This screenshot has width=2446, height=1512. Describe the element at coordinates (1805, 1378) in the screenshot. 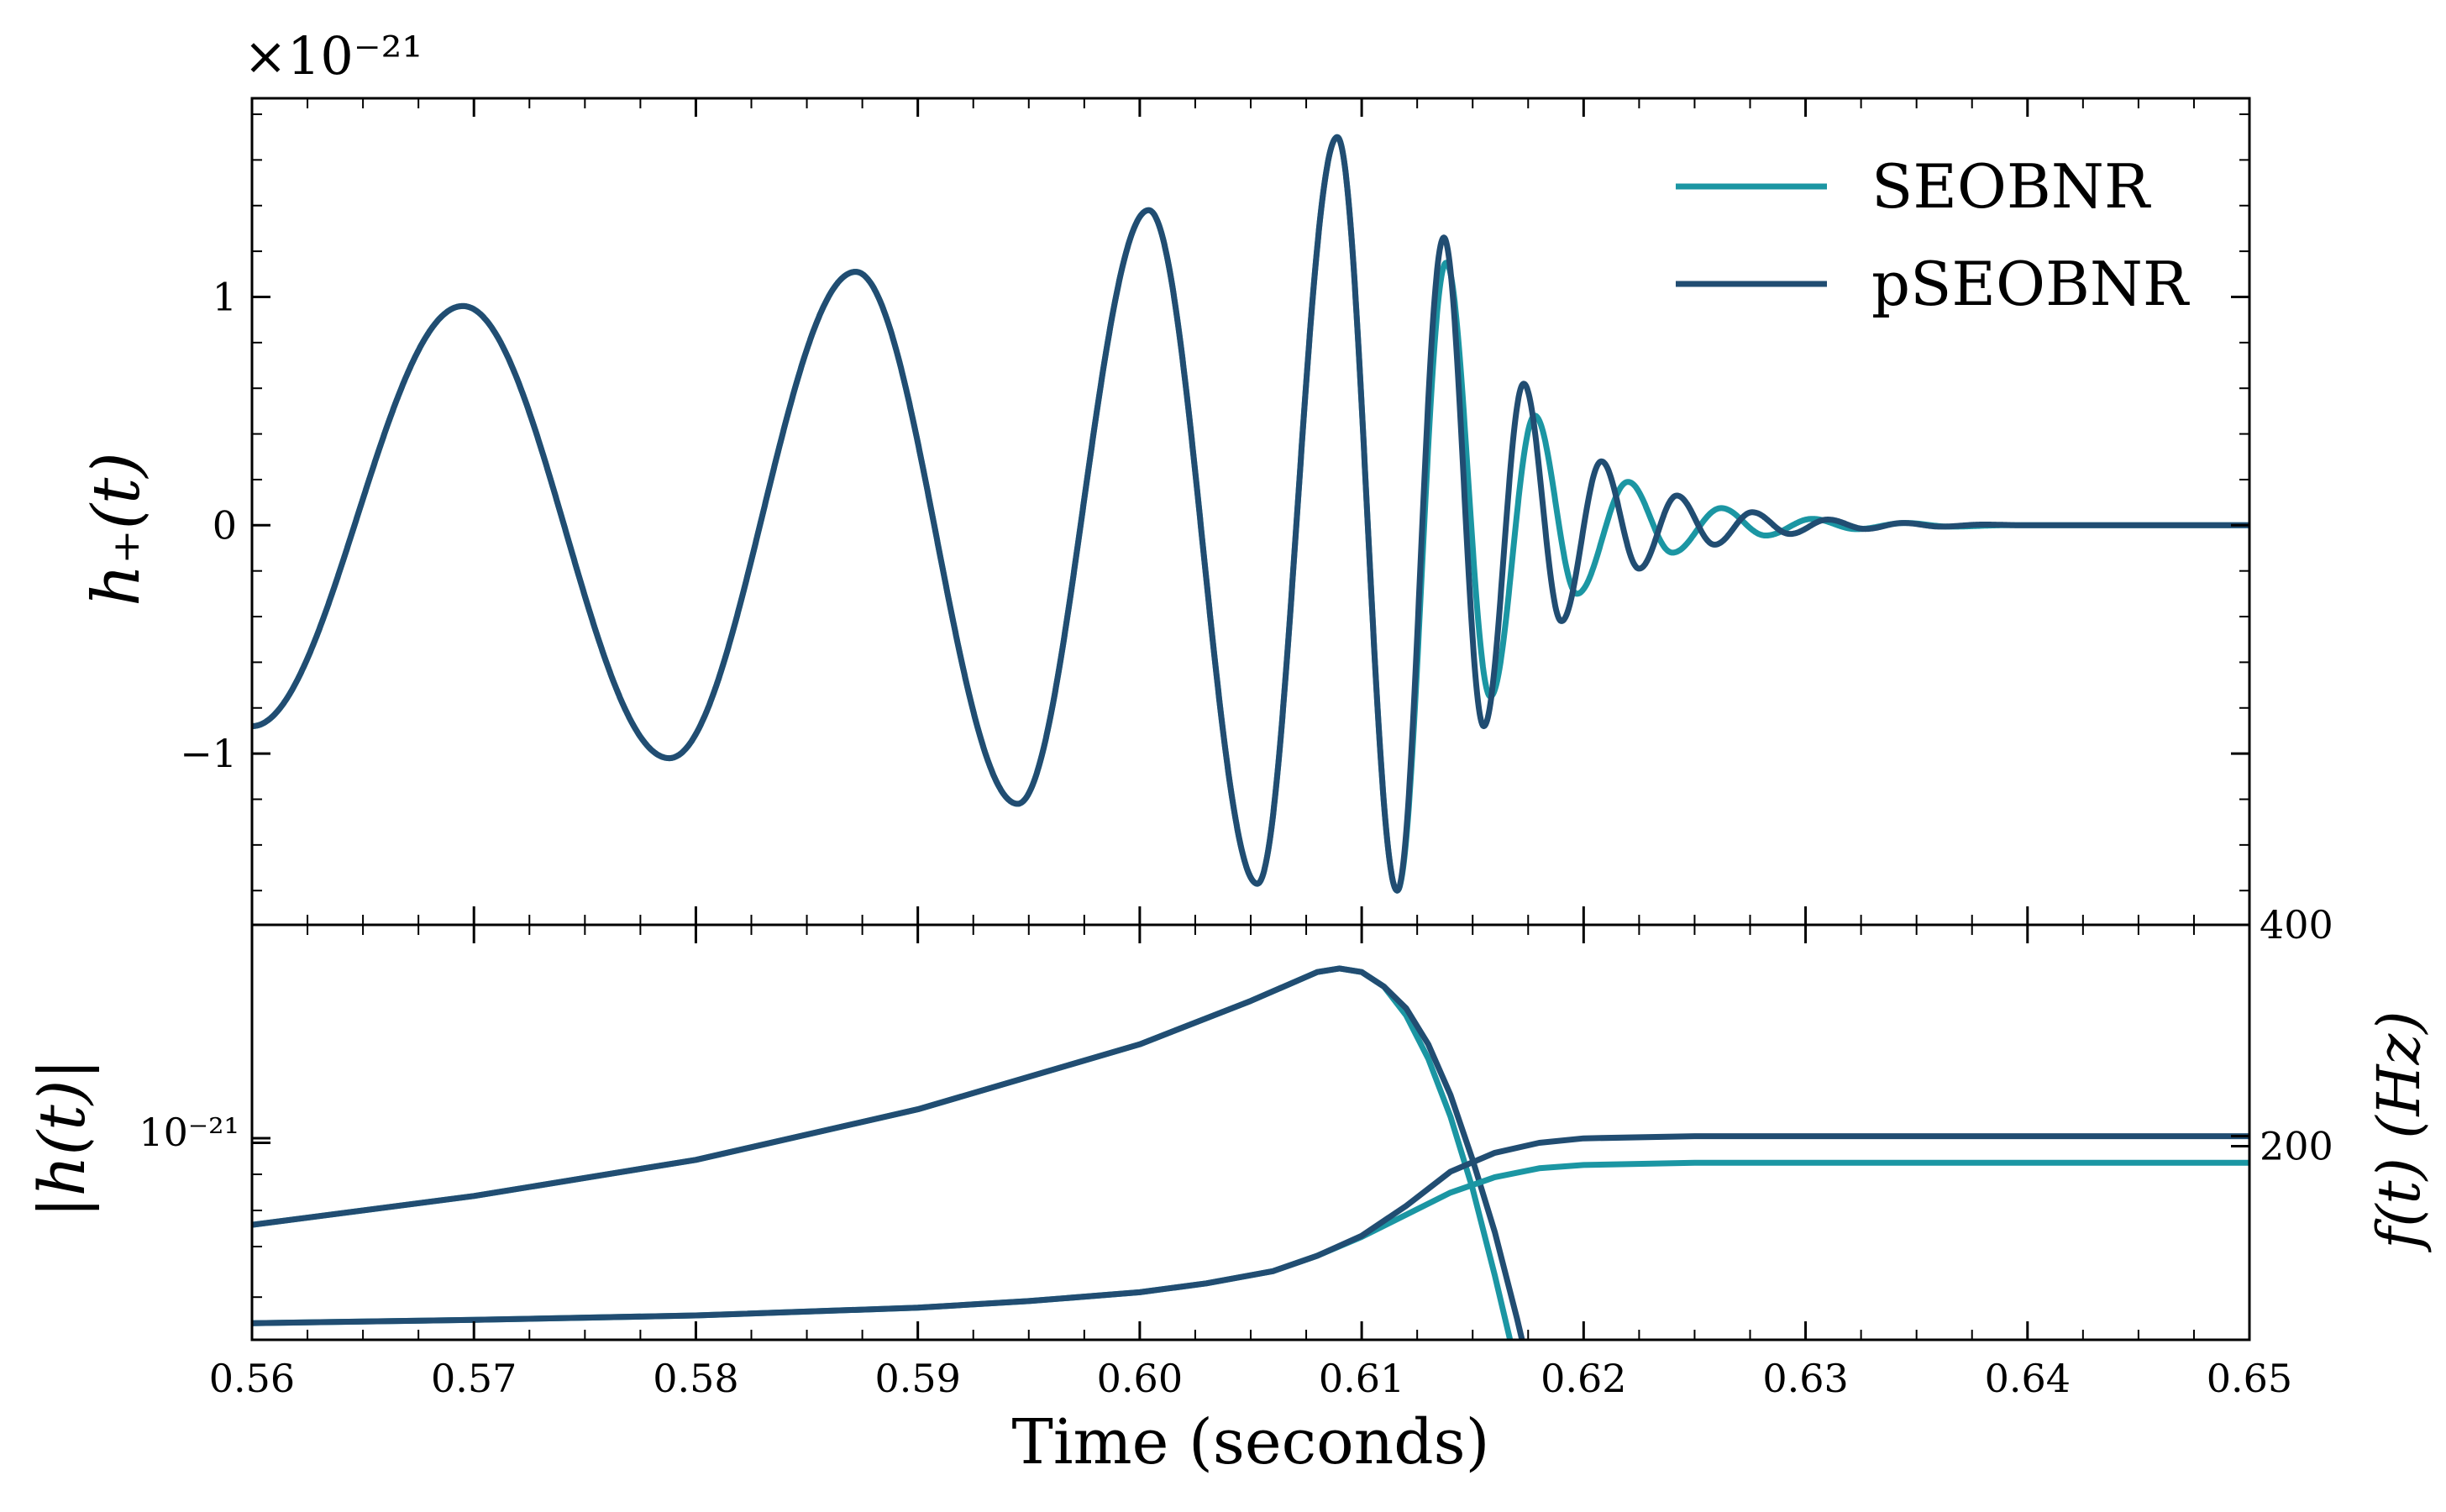

I see `x-tick-label: 0.63` at that location.